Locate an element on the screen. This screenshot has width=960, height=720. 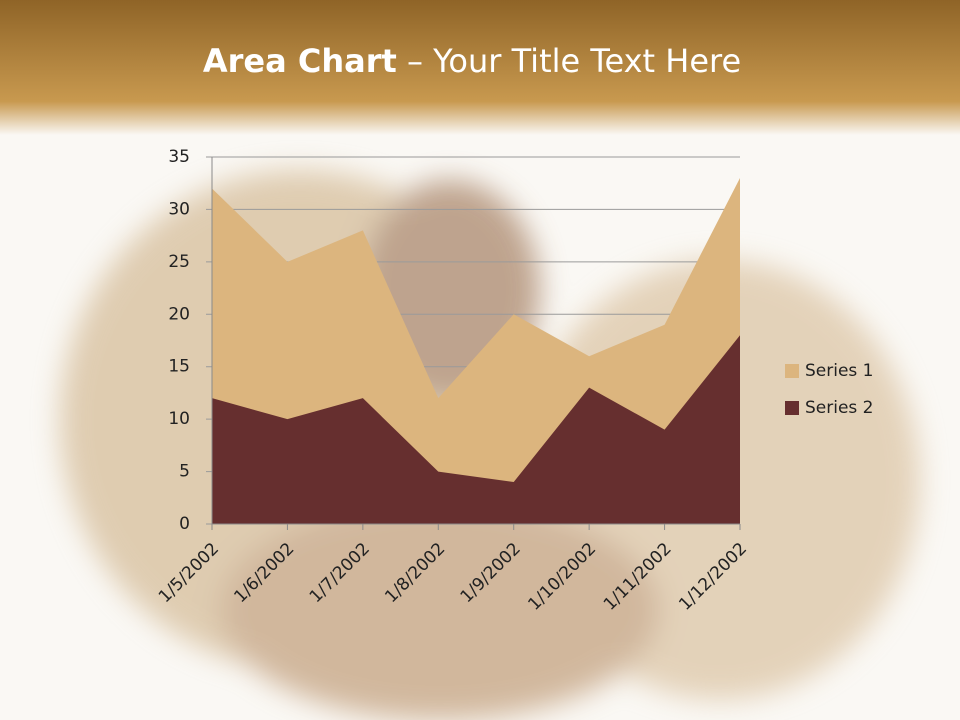
y-tick-label: 30 is located at coordinates (179, 209).